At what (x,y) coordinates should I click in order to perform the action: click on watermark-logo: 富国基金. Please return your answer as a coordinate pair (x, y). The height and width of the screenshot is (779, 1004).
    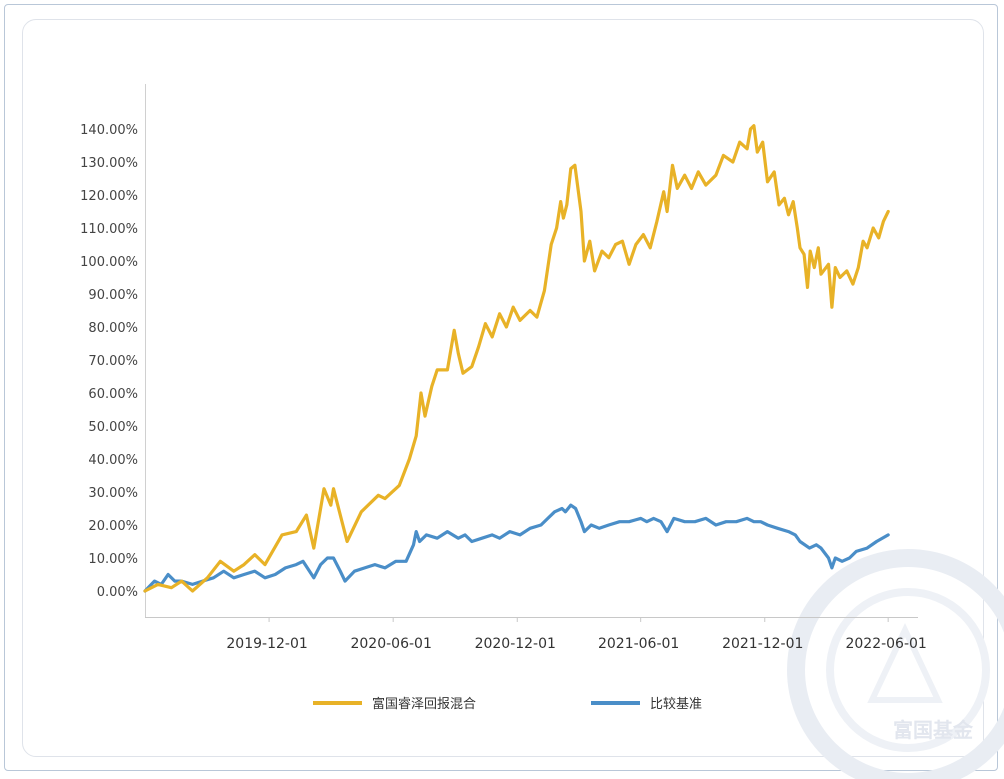
    Looking at the image, I should click on (895, 664).